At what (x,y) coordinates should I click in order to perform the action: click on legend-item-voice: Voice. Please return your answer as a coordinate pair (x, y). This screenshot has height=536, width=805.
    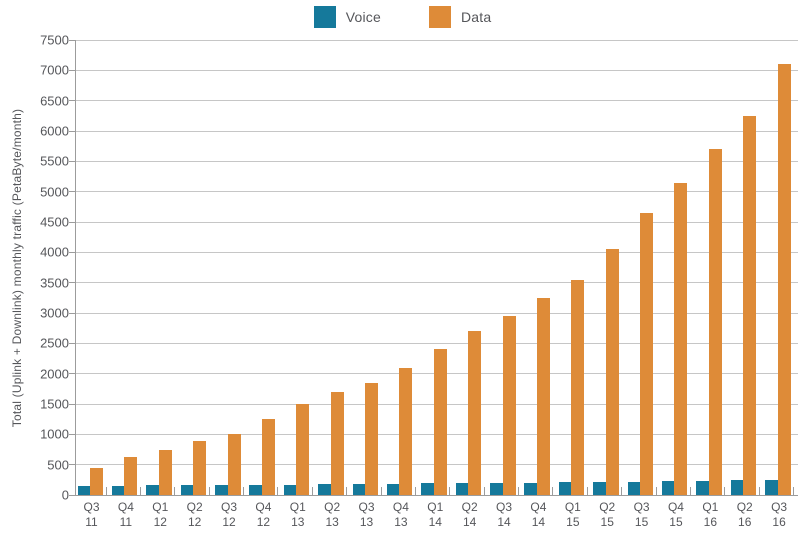
    Looking at the image, I should click on (347, 17).